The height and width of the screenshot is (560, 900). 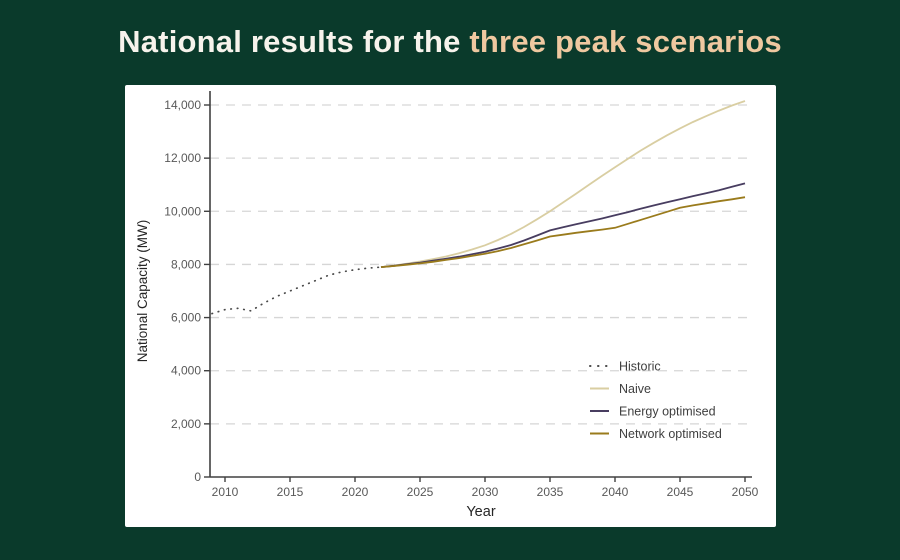 I want to click on x-tick-label: 2010, so click(x=225, y=492).